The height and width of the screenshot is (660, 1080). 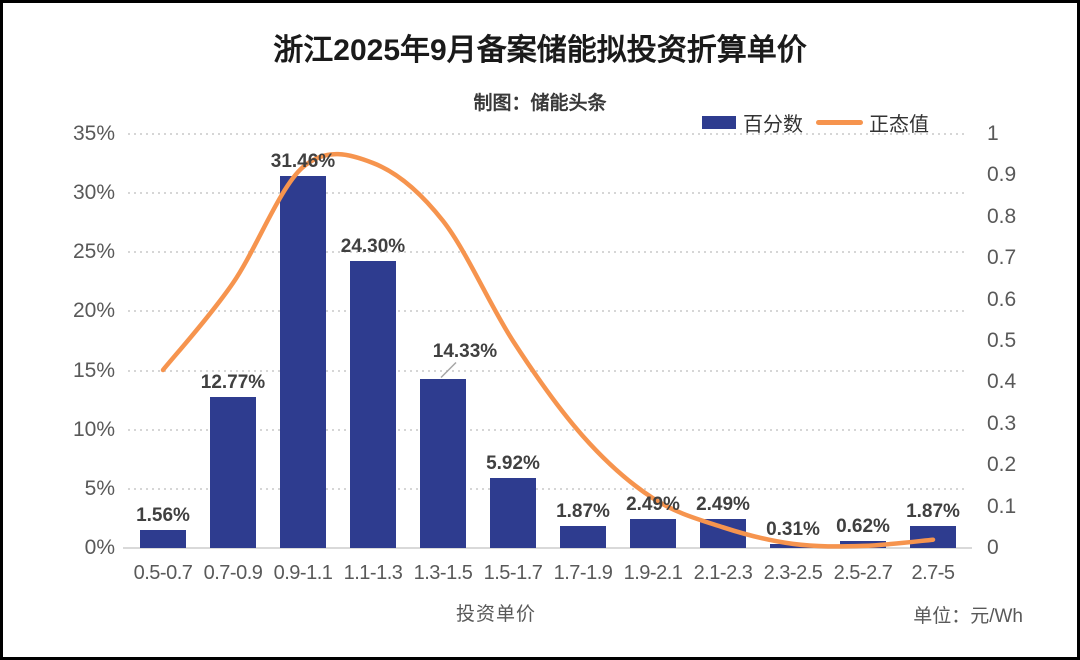 I want to click on legend-line-swatch-icon, so click(x=839, y=122).